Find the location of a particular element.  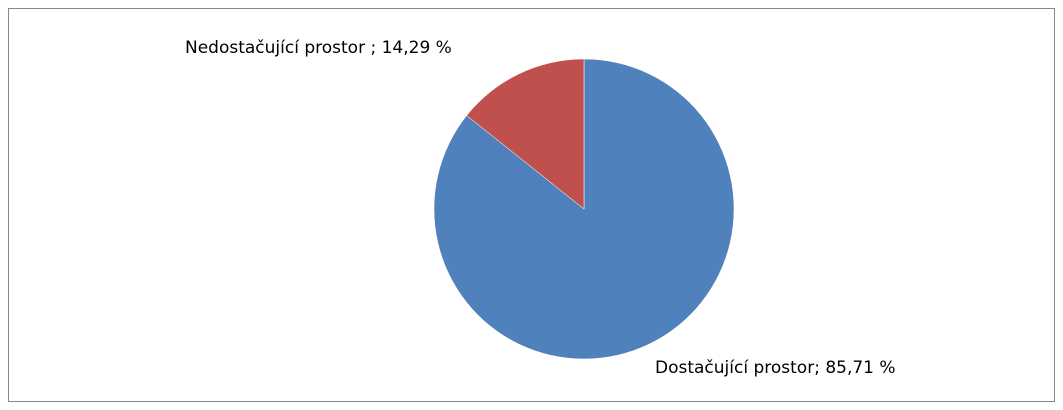

data-label: Dostačující prostor; 85,71 % is located at coordinates (775, 368).